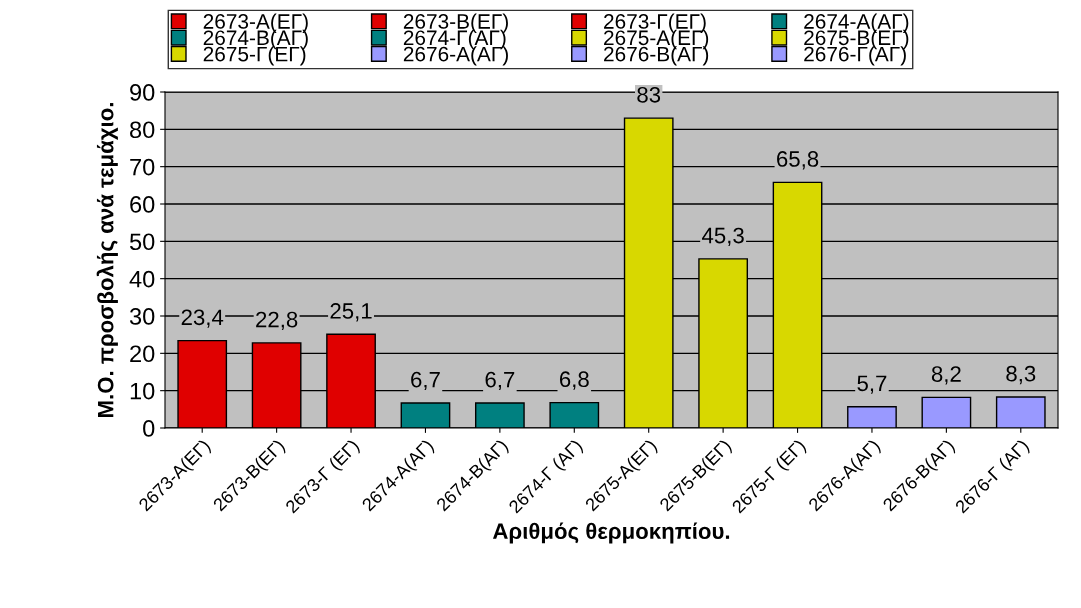 Image resolution: width=1081 pixels, height=608 pixels. Describe the element at coordinates (142, 204) in the screenshot. I see `y-tick-label: 60` at that location.